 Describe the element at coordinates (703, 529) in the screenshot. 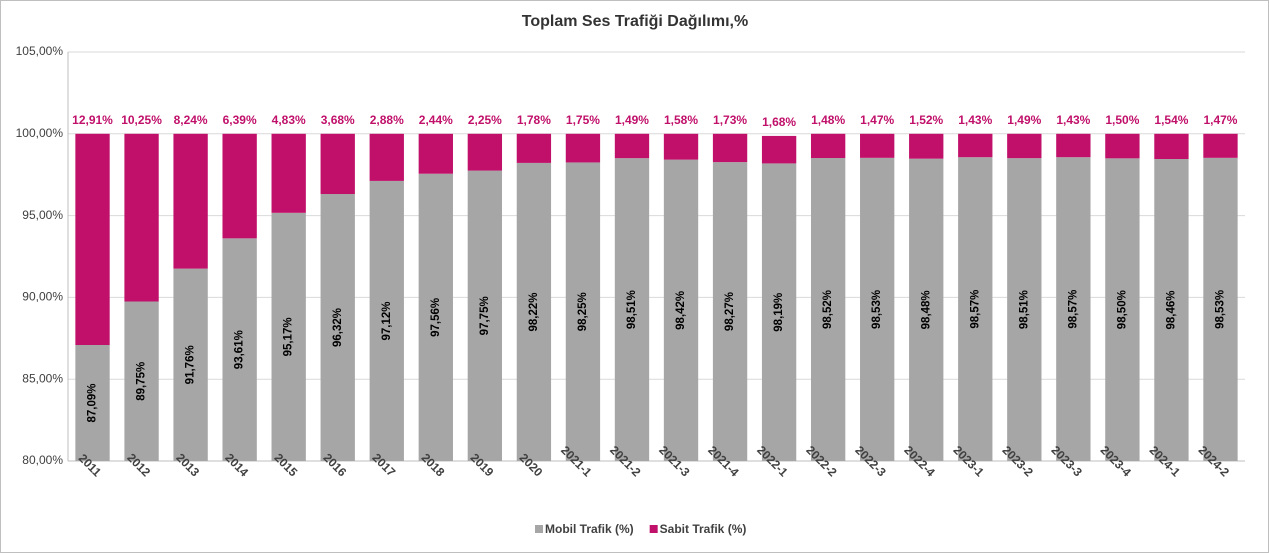

I see `legend-label: Sabit Trafik (%)` at that location.